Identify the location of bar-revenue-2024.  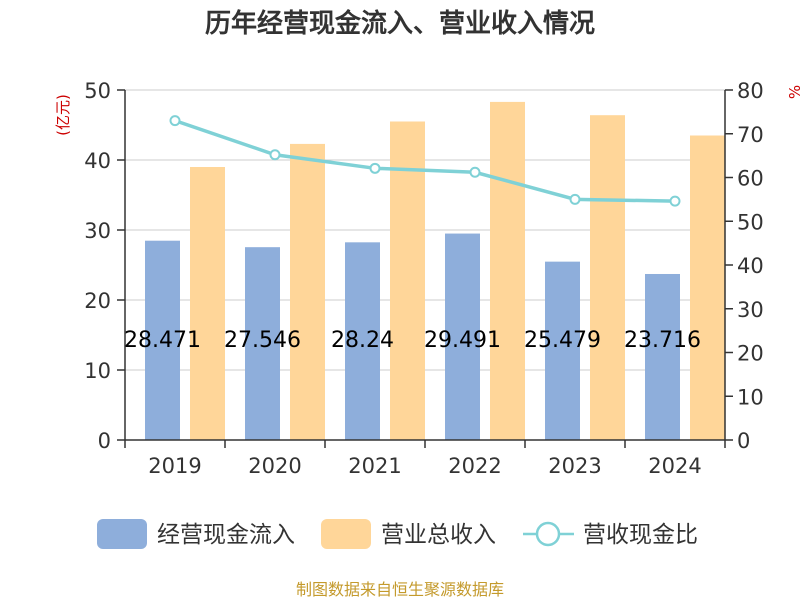
(707, 287).